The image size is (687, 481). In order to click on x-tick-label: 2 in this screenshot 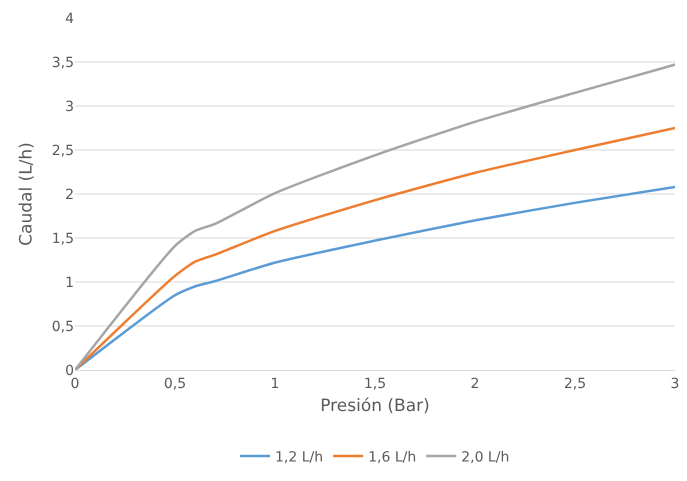, I will do `click(475, 384)`.